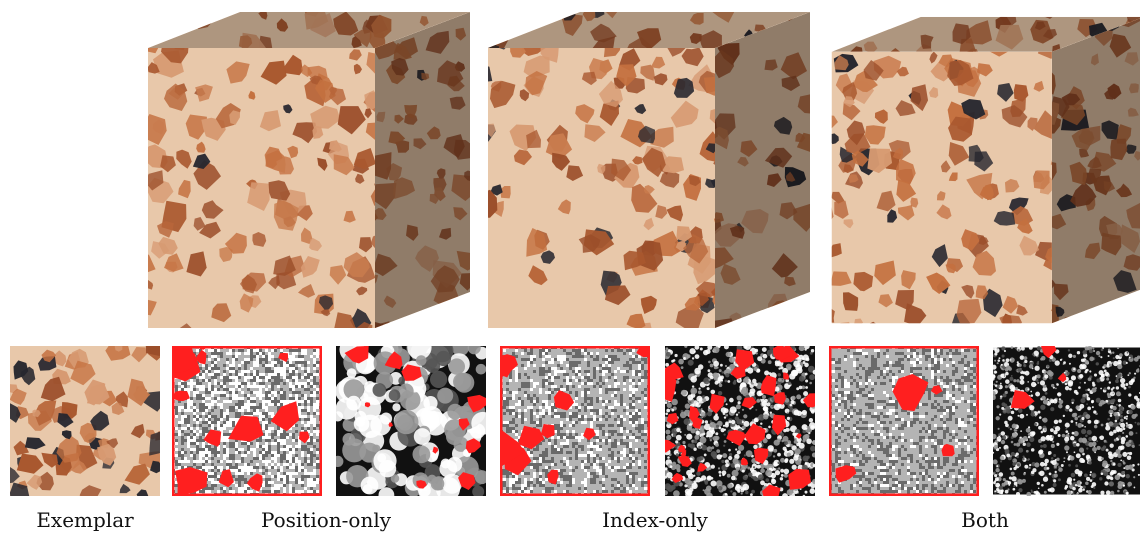 The height and width of the screenshot is (536, 1140). Describe the element at coordinates (904, 421) in the screenshot. I see `both-map` at that location.